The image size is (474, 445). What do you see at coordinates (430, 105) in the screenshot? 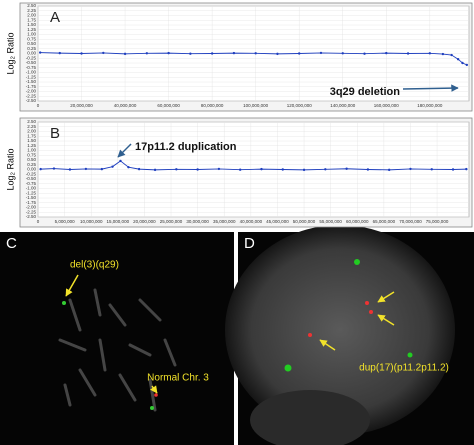
I see `x-tick-label: 180,000,000` at bounding box center [430, 105].